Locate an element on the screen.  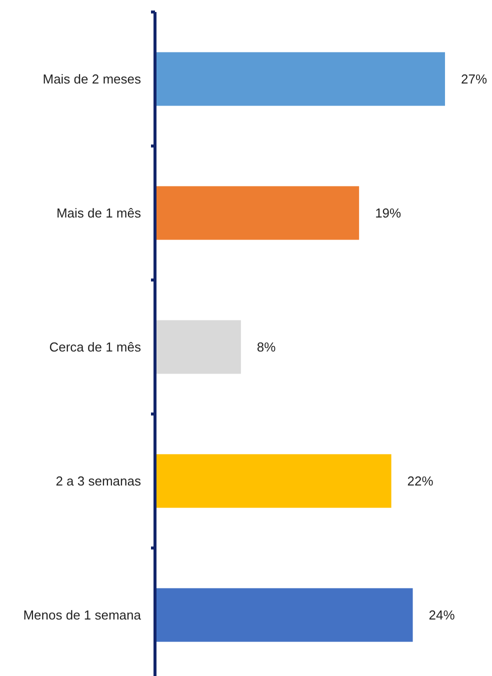
data-label: 22% is located at coordinates (420, 481).